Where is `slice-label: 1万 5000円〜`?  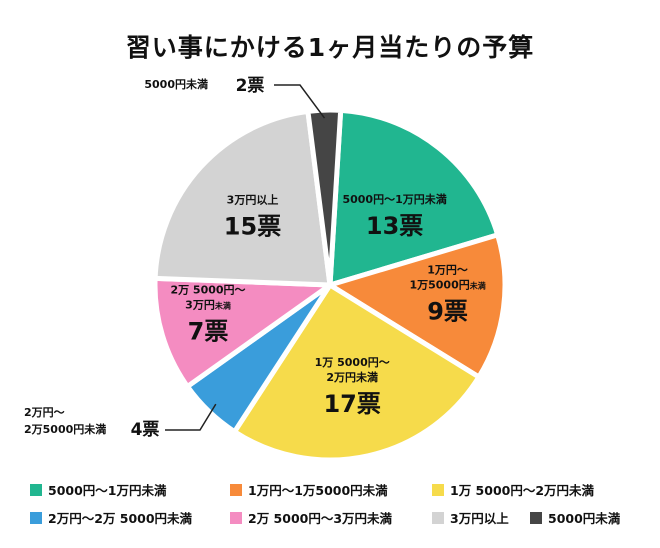
slice-label: 1万 5000円〜 is located at coordinates (352, 362).